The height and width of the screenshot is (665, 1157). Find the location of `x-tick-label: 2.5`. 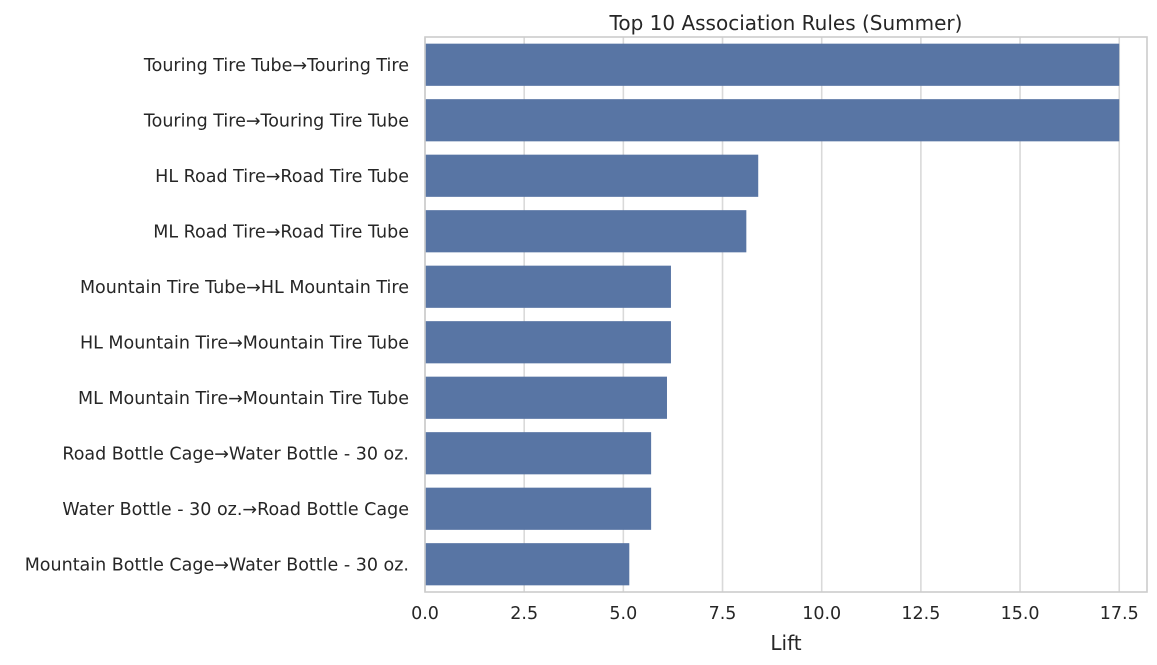

x-tick-label: 2.5 is located at coordinates (524, 614).